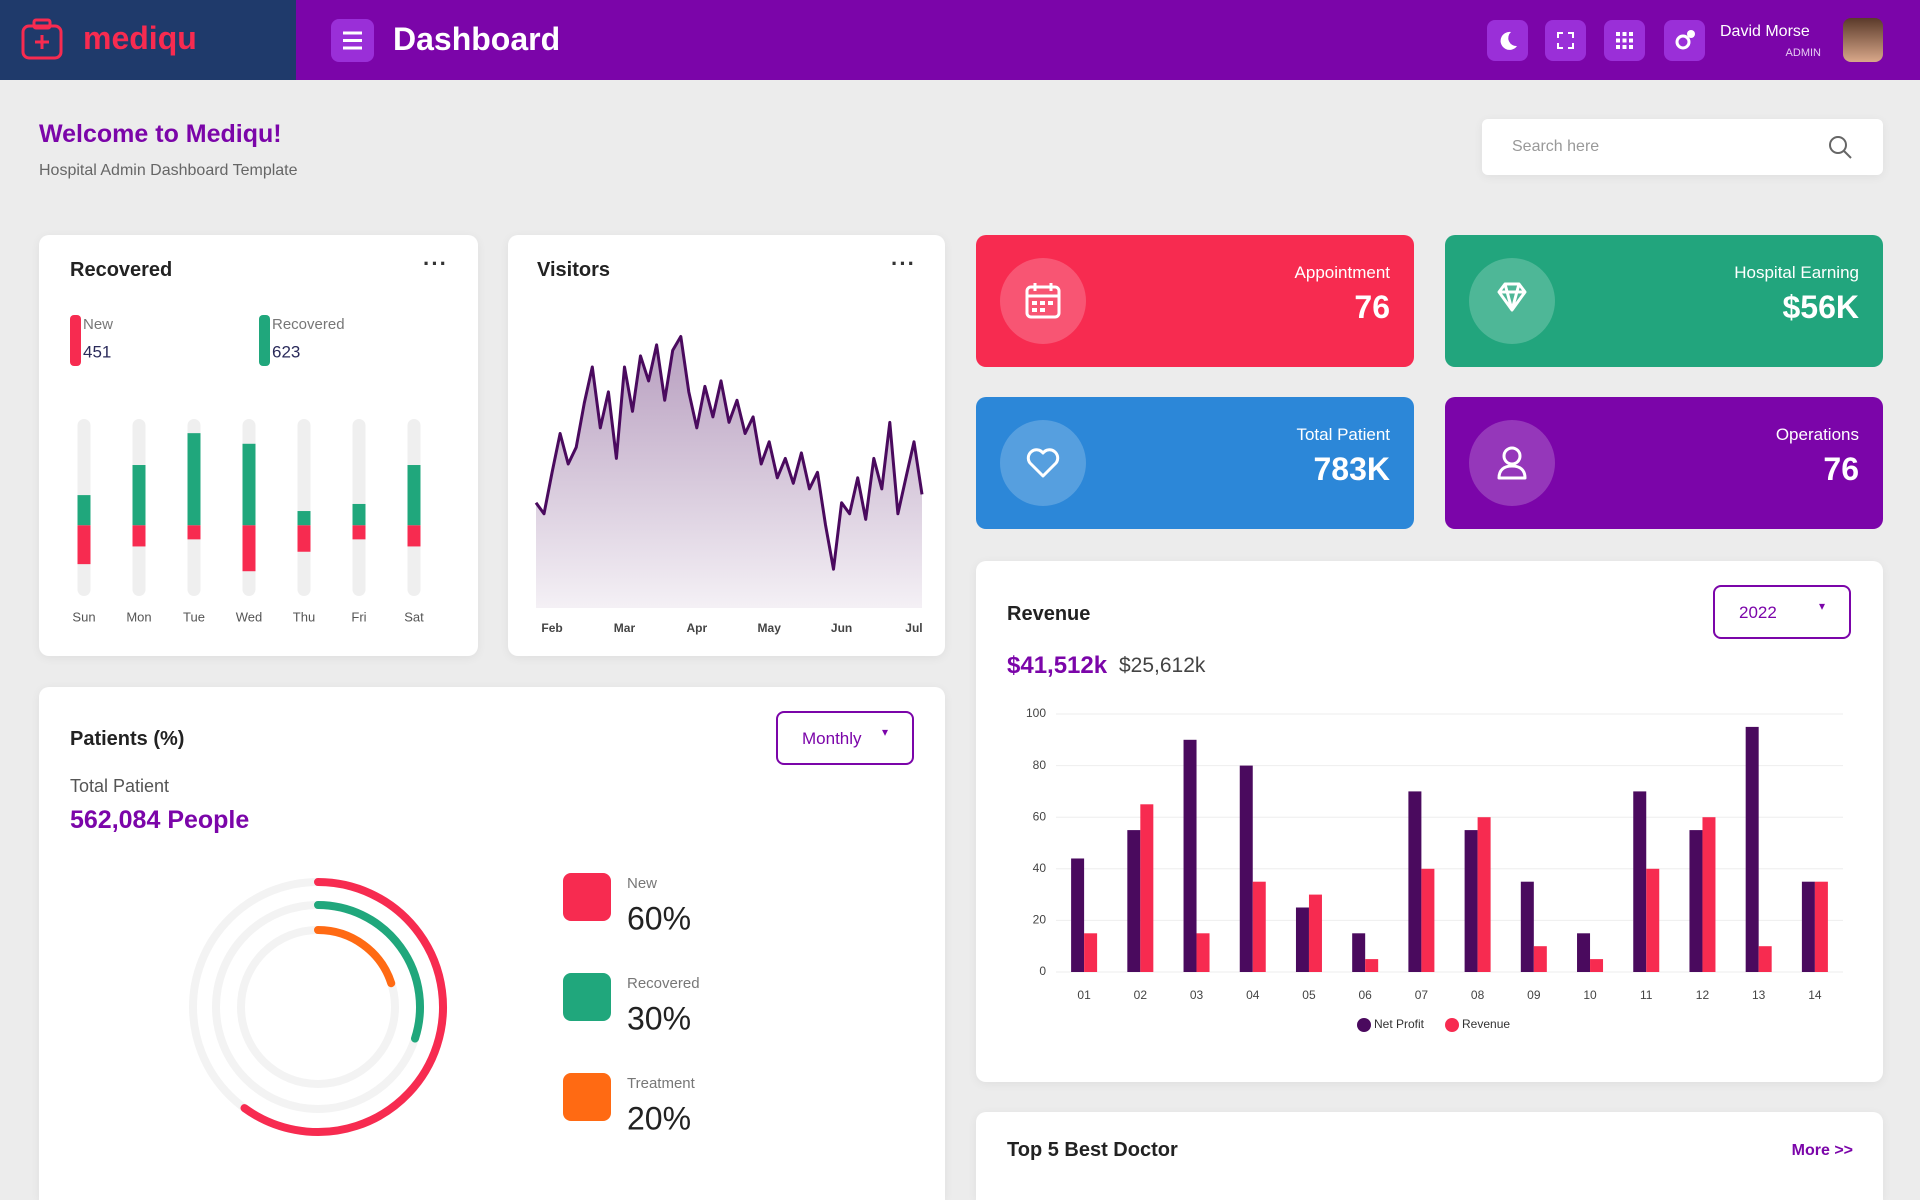 The image size is (1920, 1200). I want to click on y-tick-label: 20, so click(1040, 920).